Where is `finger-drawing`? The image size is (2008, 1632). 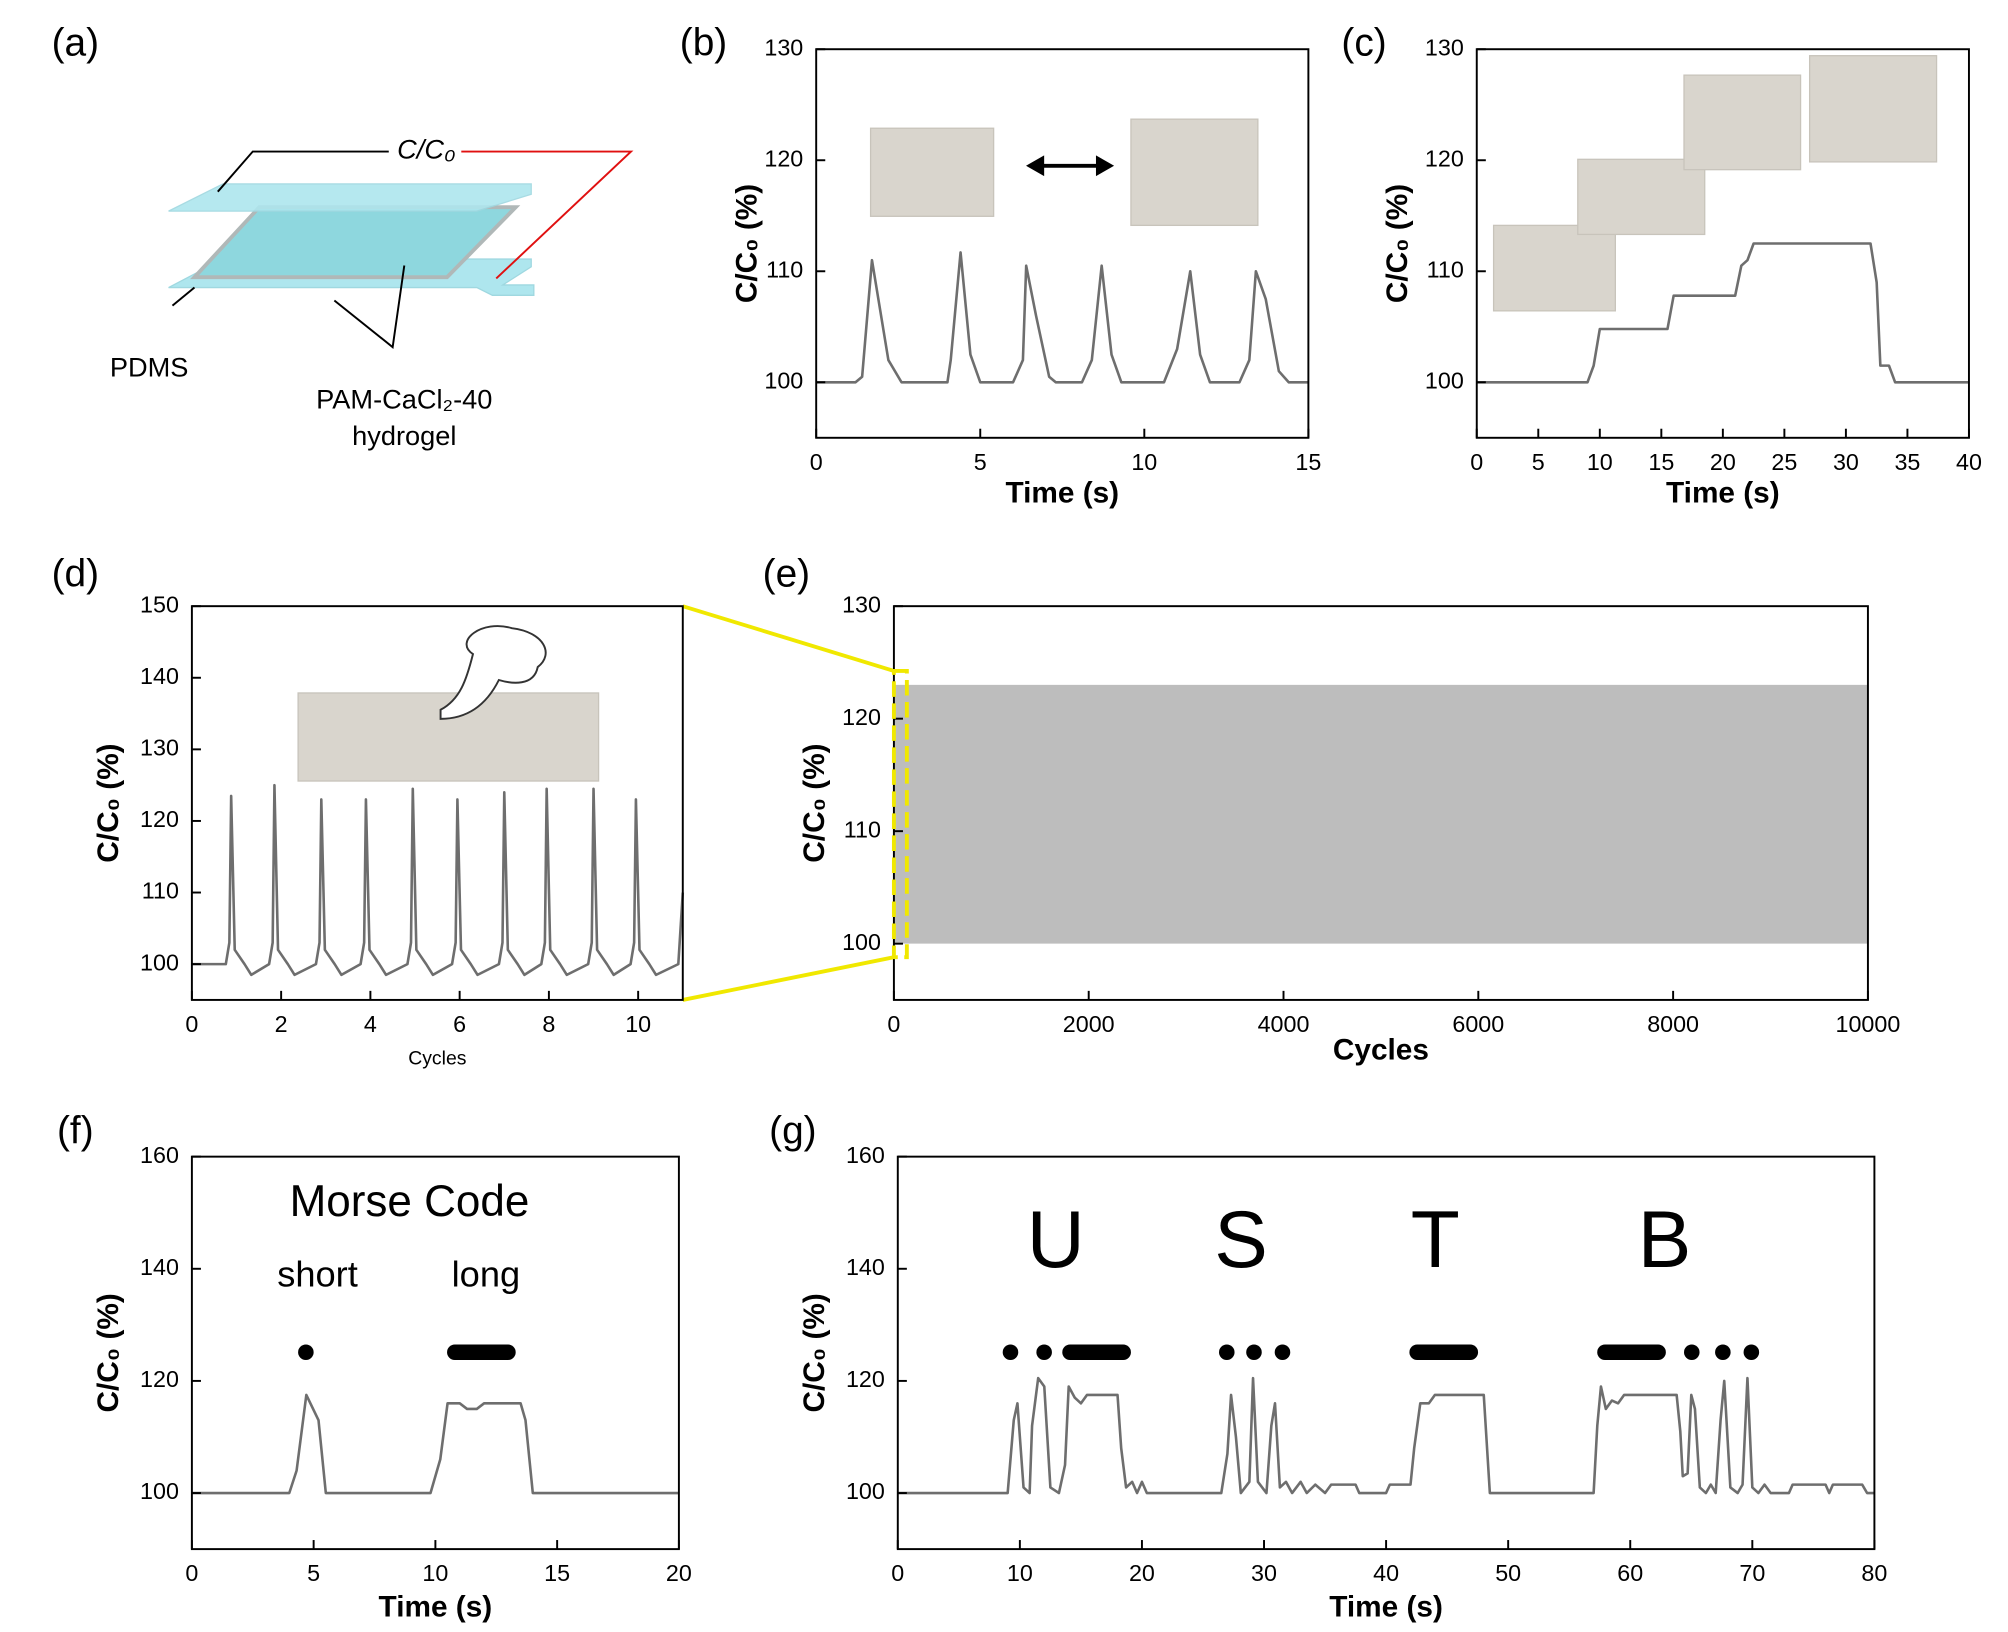
finger-drawing is located at coordinates (493, 672).